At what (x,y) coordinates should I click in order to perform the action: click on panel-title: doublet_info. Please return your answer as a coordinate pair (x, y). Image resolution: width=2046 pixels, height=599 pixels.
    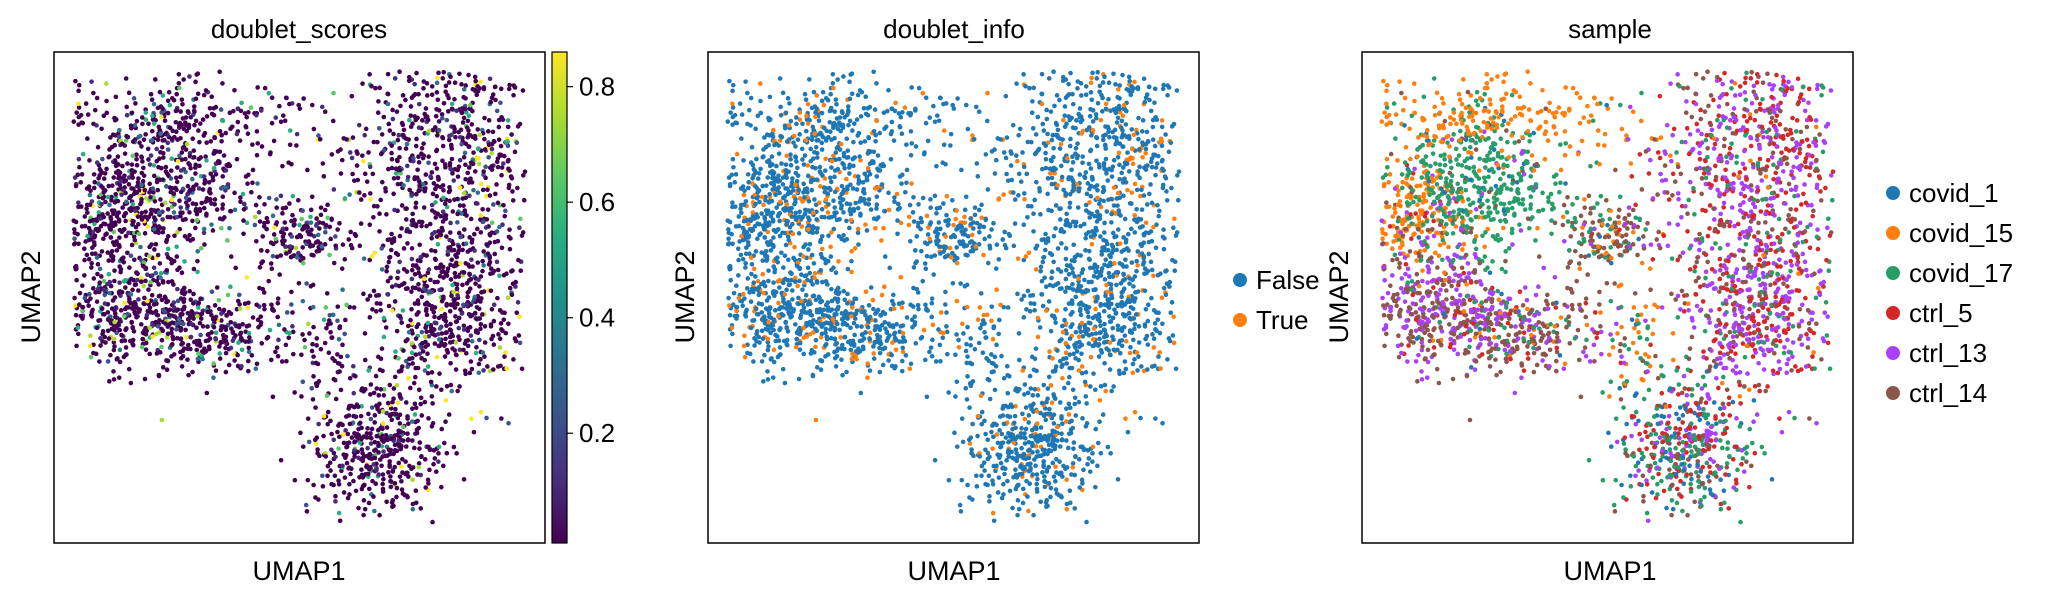
    Looking at the image, I should click on (954, 29).